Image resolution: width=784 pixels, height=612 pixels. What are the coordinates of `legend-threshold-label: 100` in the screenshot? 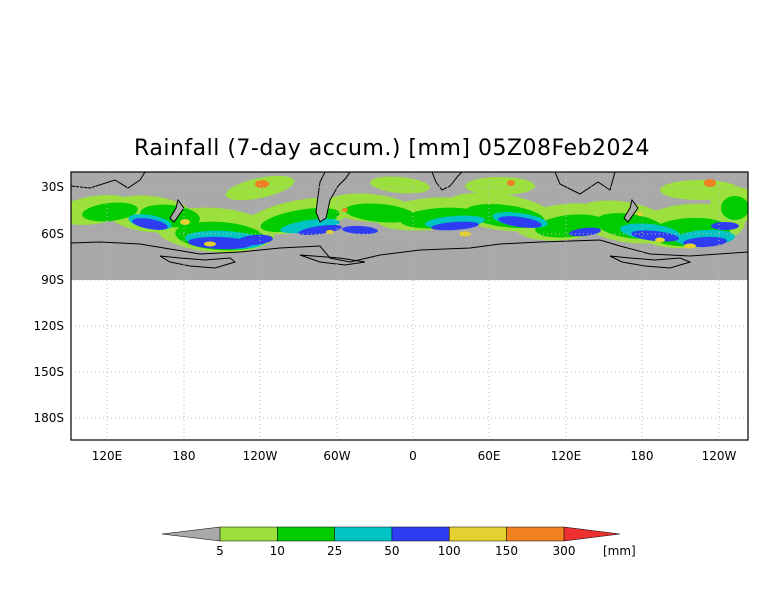 It's located at (449, 551).